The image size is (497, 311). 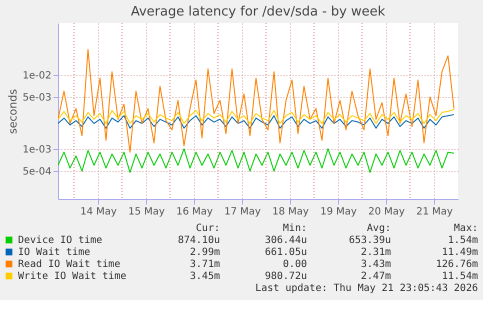 I want to click on text: 653.39u, so click(x=369, y=240).